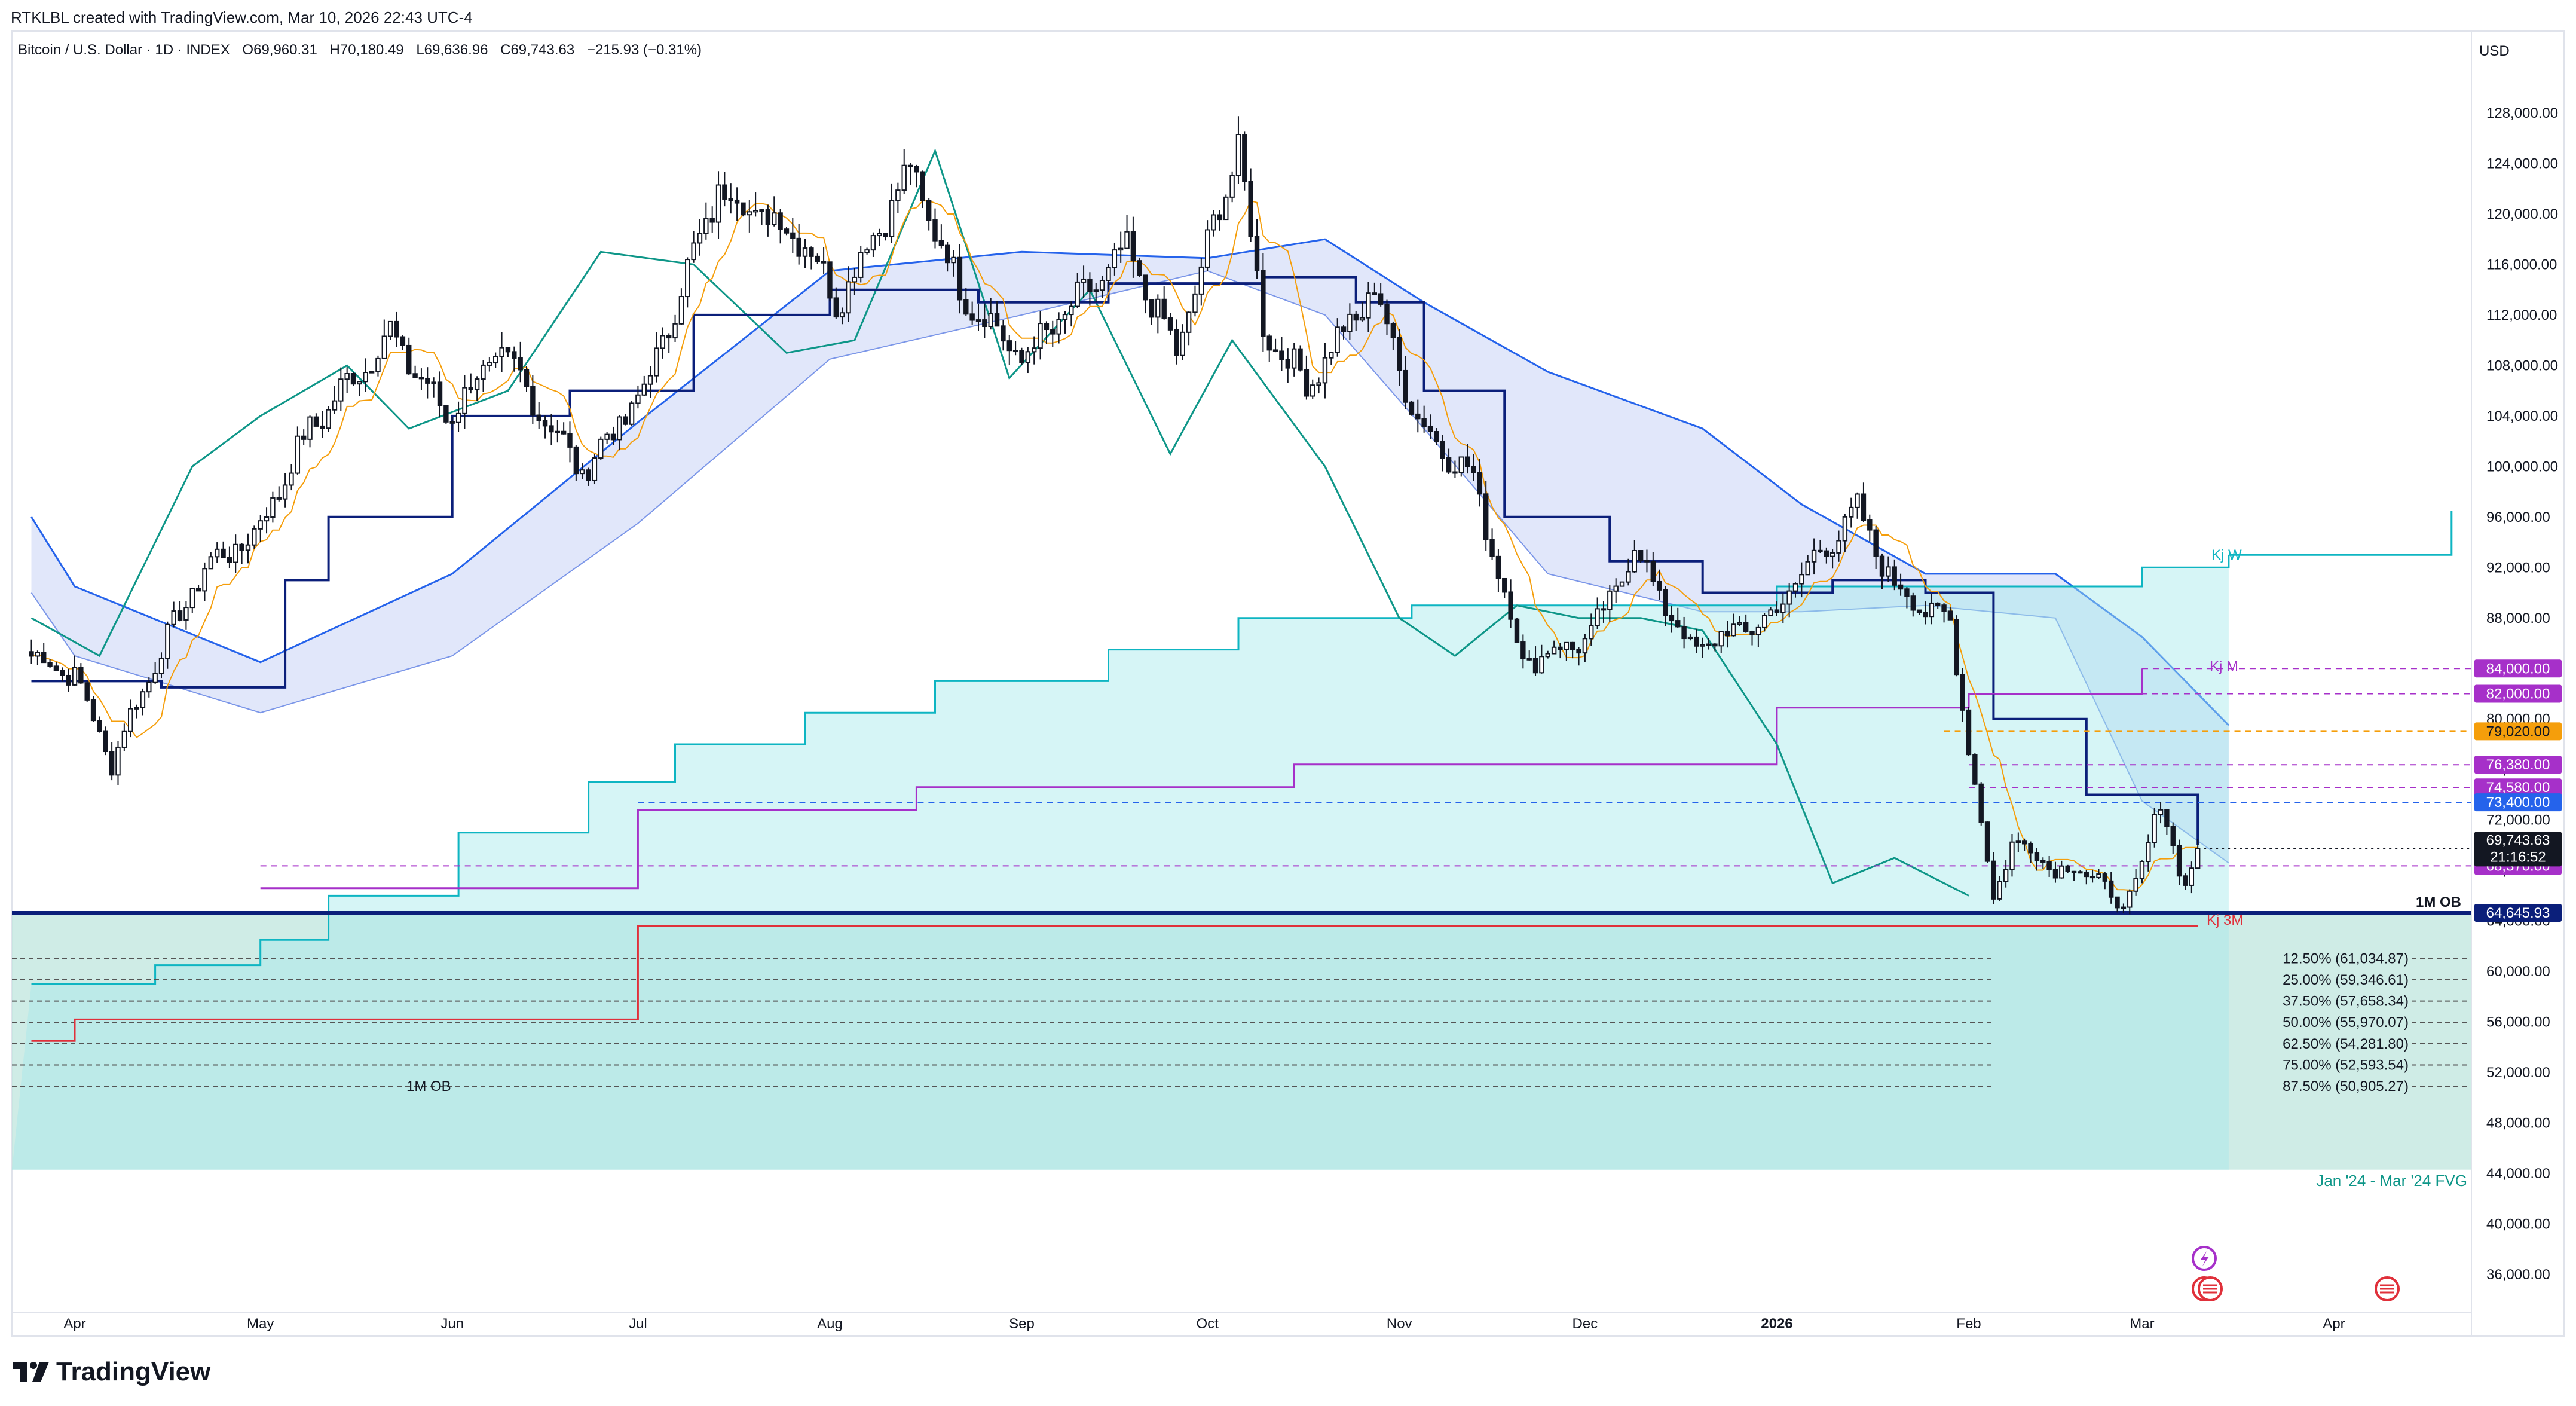 The width and height of the screenshot is (2576, 1406). Describe the element at coordinates (2346, 958) in the screenshot. I see `fib-label: 12.50% (61,034.87)` at that location.